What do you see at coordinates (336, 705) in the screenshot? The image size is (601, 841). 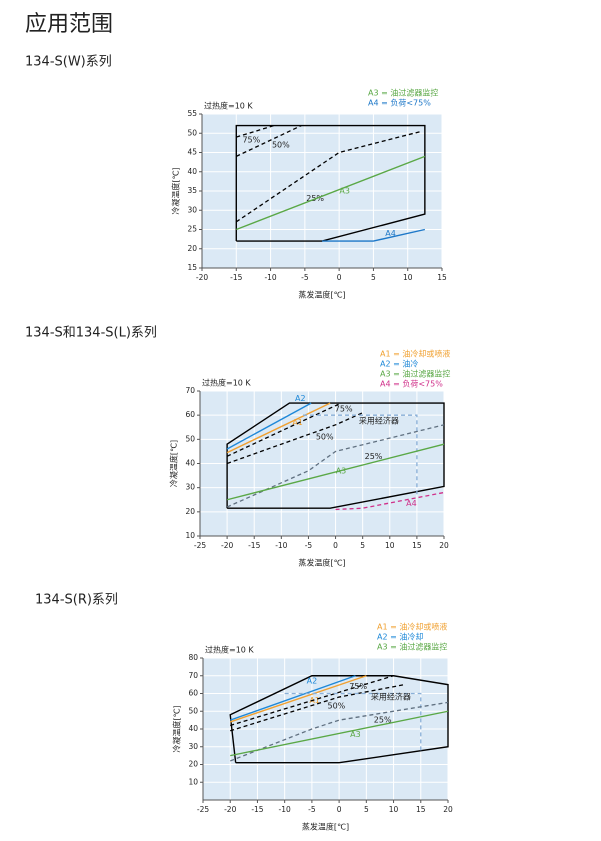 I see `line-label: 50%` at bounding box center [336, 705].